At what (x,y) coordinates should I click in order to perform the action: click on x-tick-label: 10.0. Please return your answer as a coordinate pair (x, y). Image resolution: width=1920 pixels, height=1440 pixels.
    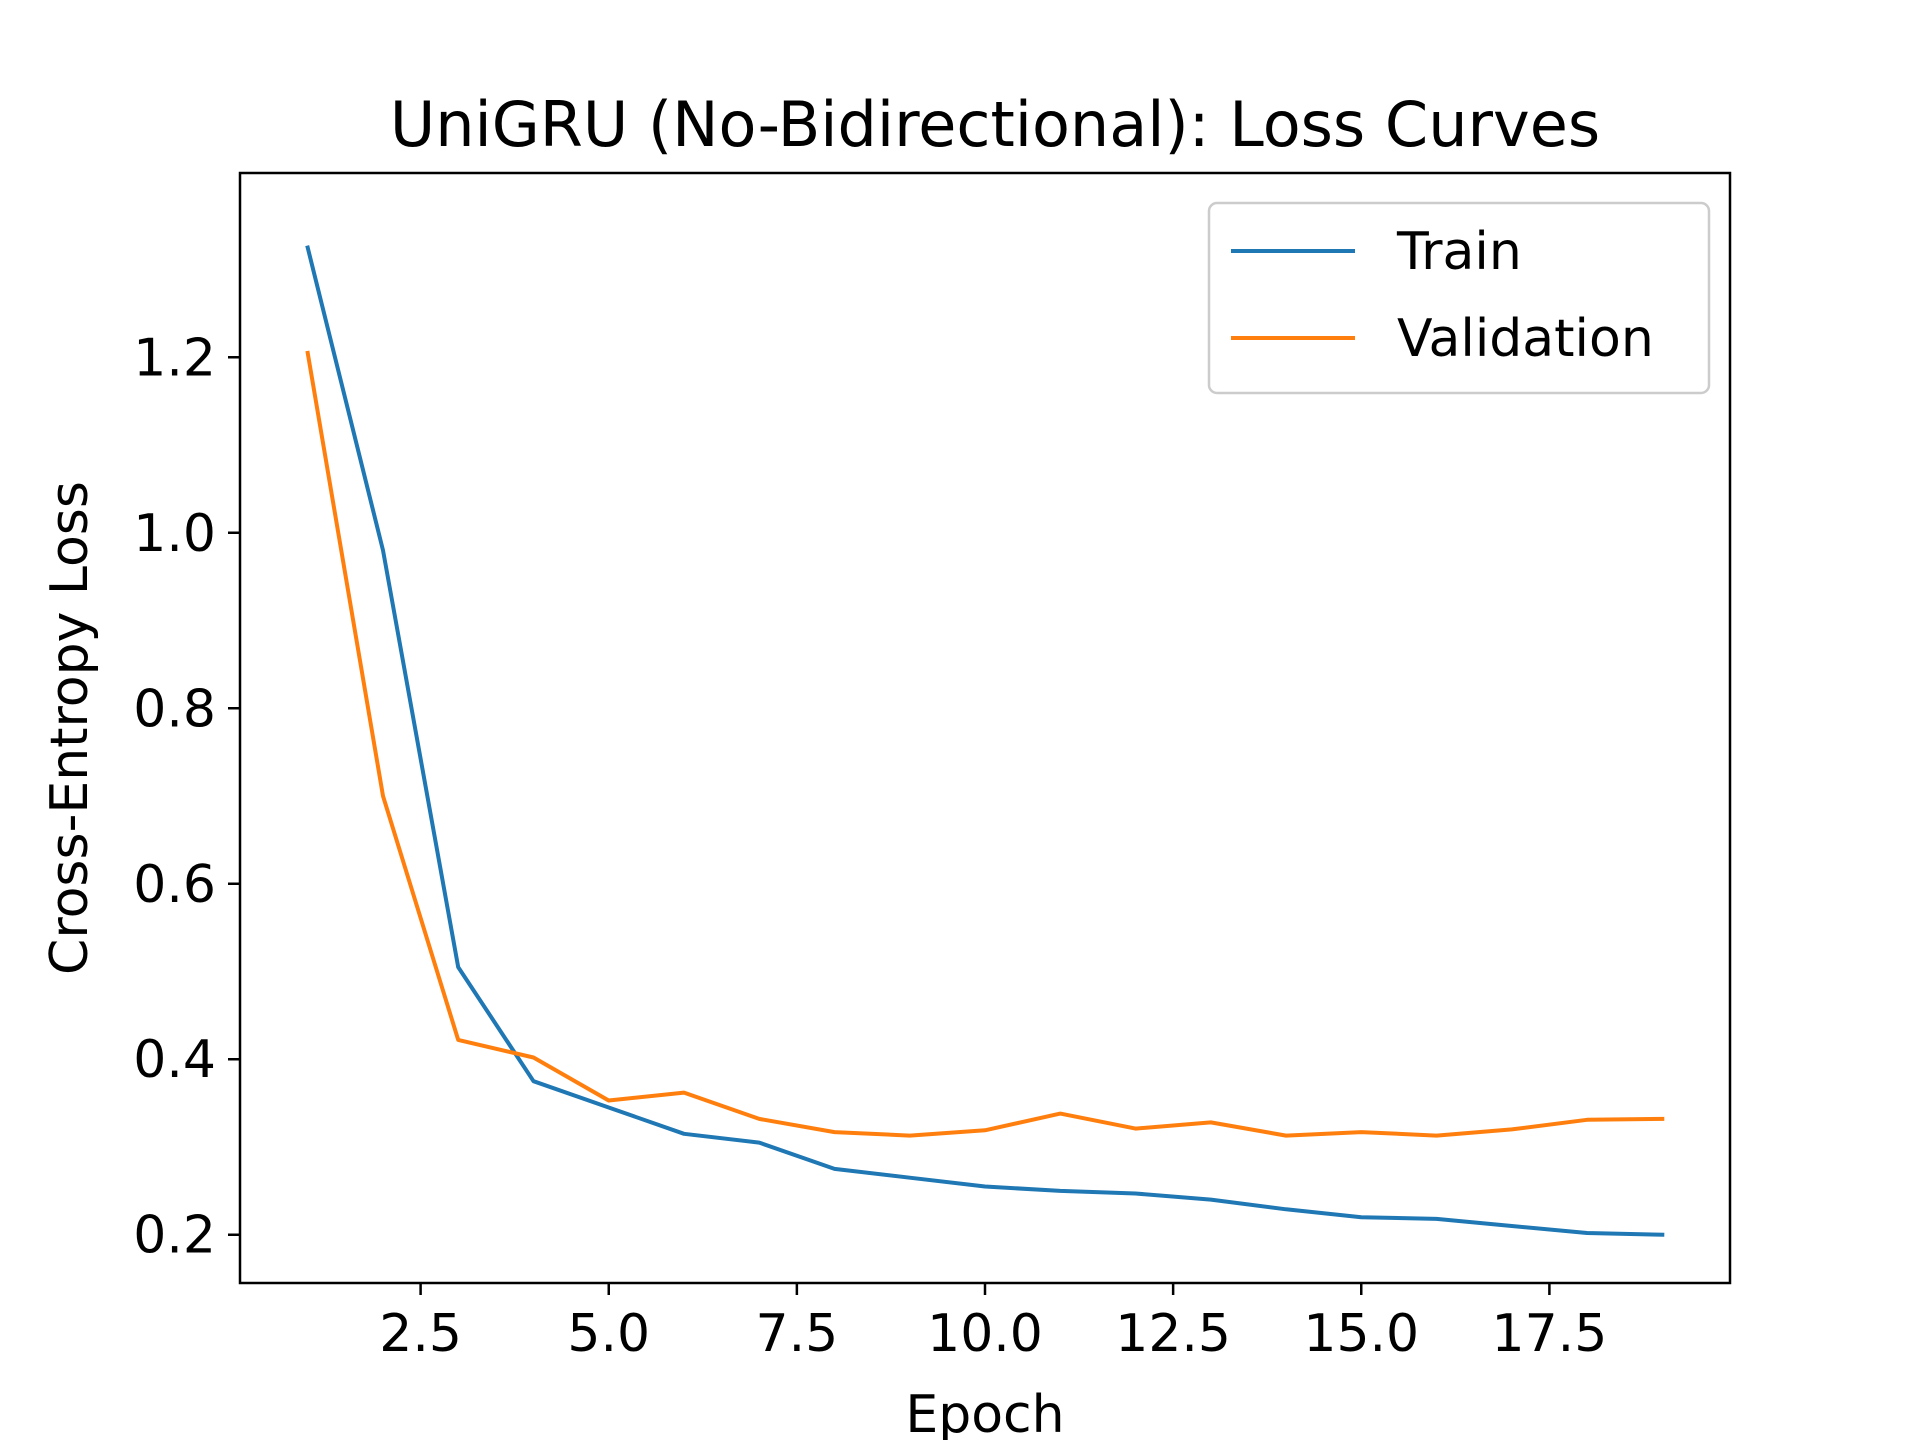
    Looking at the image, I should click on (985, 1334).